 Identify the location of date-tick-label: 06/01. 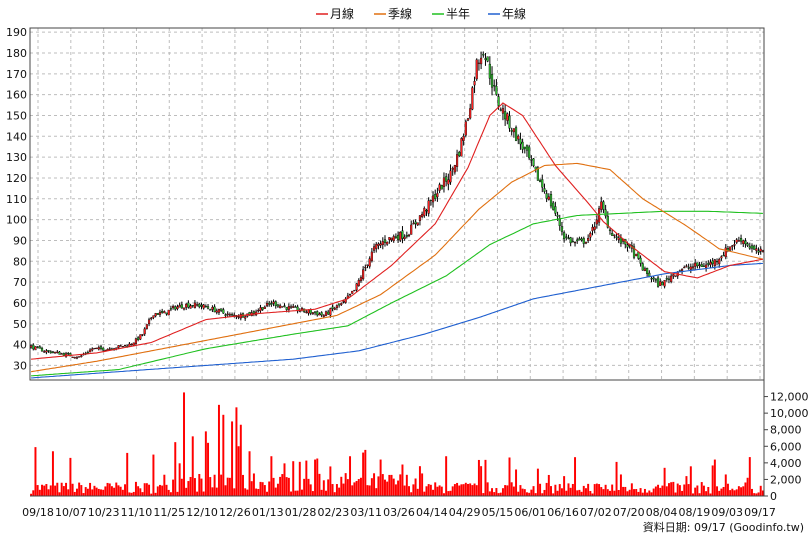
(530, 512).